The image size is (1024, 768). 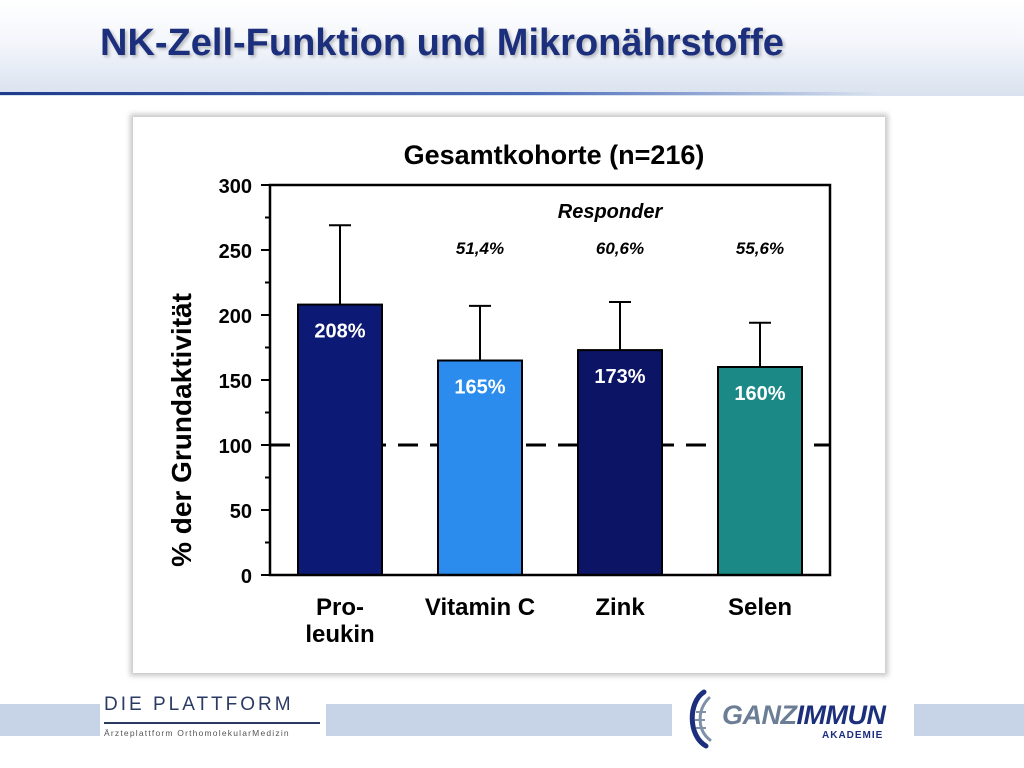 What do you see at coordinates (235, 447) in the screenshot?
I see `y-tick-label: 100` at bounding box center [235, 447].